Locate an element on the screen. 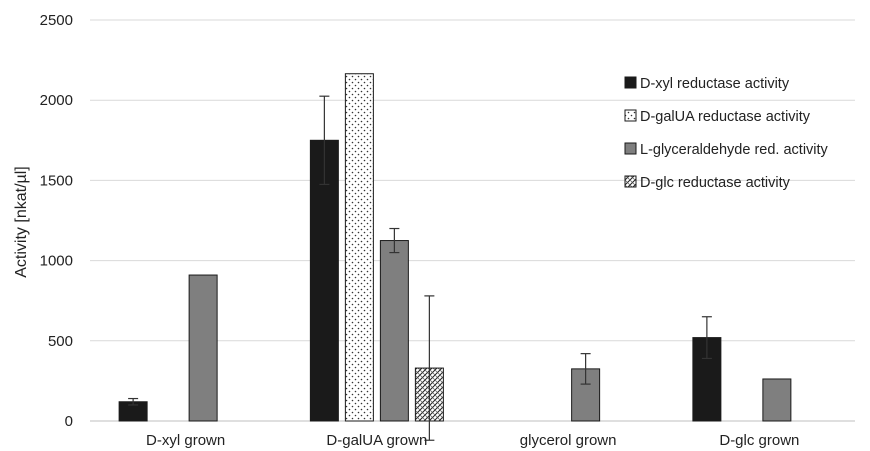 Image resolution: width=870 pixels, height=451 pixels. legend-item: D-glc reductase activity is located at coordinates (707, 183).